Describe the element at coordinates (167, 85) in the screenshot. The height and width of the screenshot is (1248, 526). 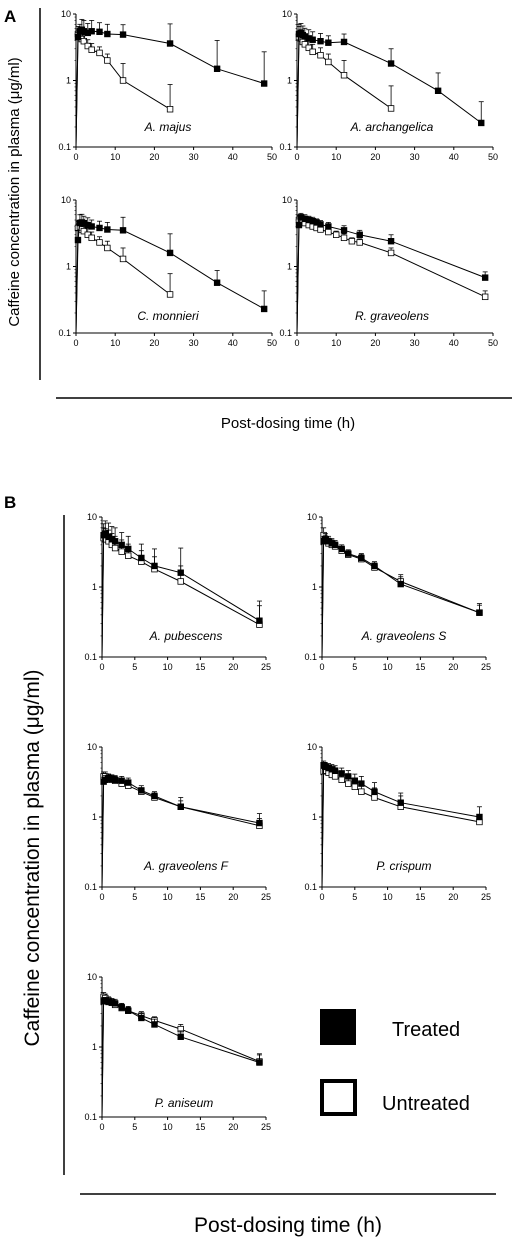
I see `chart-1: 0.1 1 10 0 10 20 30 40 50 A. majus` at that location.